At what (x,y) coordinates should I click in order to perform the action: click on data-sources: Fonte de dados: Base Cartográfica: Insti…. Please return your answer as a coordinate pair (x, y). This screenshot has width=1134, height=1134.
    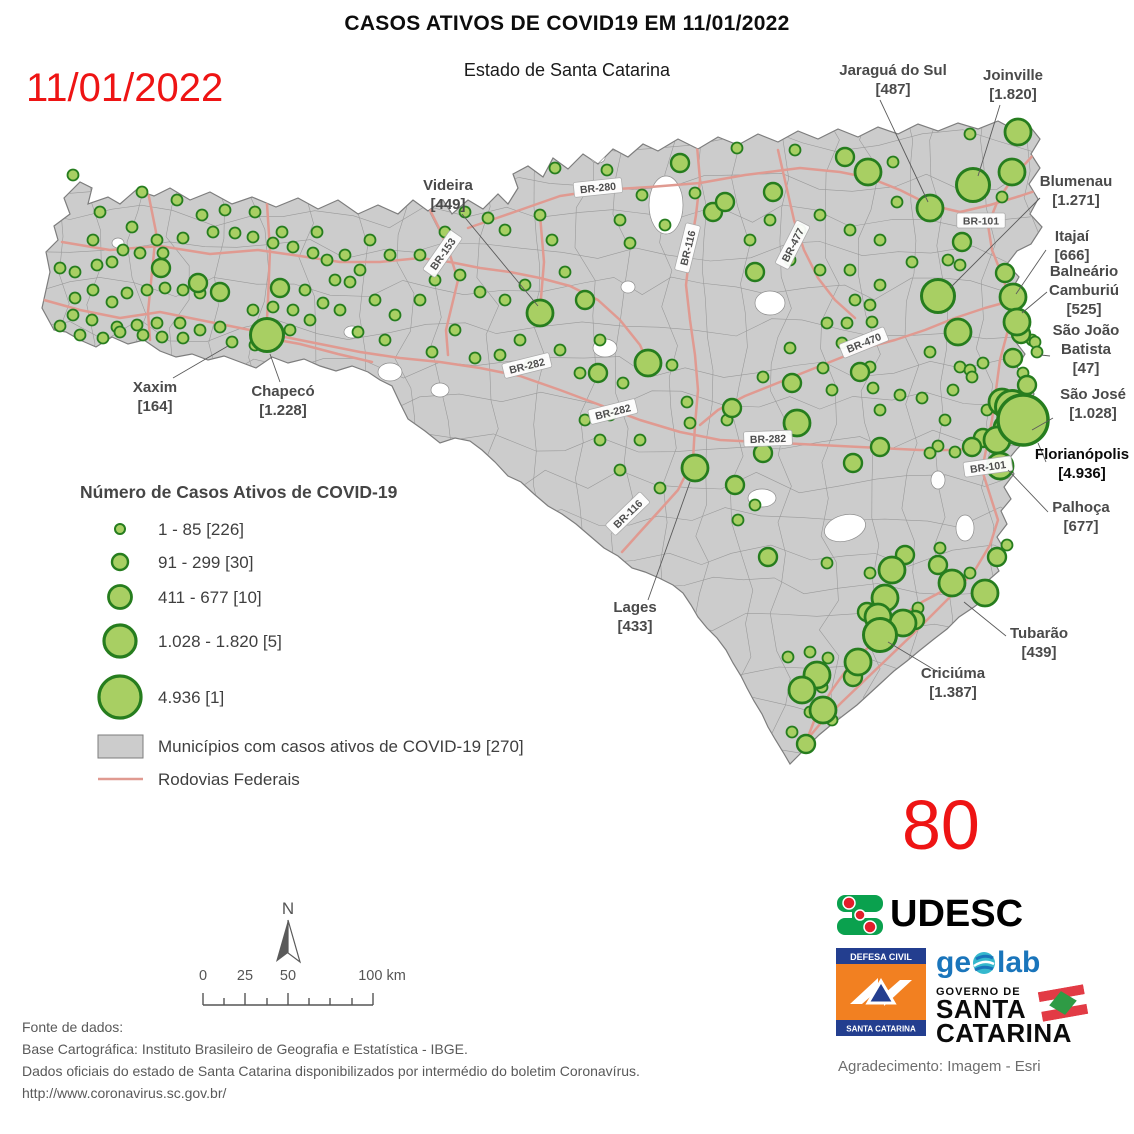
    Looking at the image, I should click on (331, 1060).